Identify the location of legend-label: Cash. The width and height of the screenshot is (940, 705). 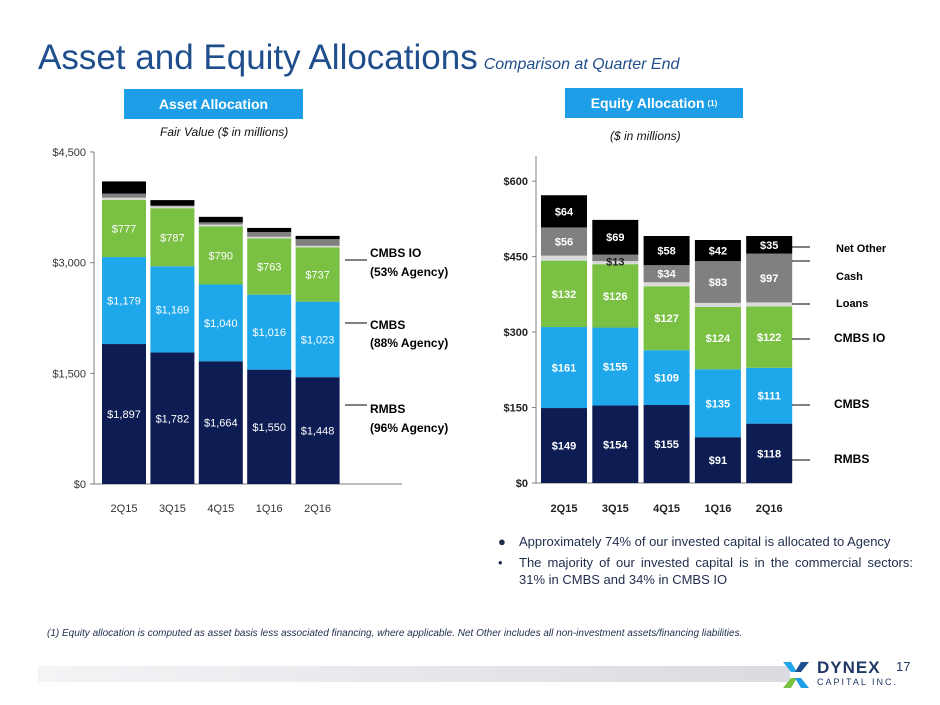
(849, 277).